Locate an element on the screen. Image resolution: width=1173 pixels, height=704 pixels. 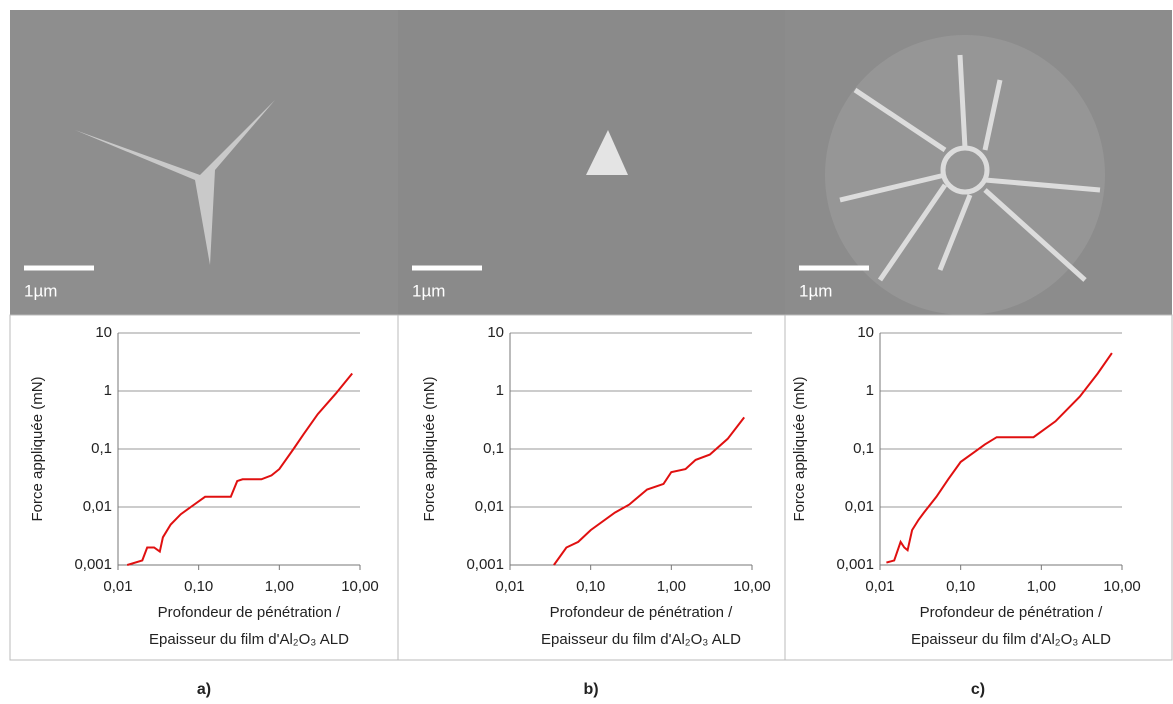
panel-label: a) is located at coordinates (204, 689).